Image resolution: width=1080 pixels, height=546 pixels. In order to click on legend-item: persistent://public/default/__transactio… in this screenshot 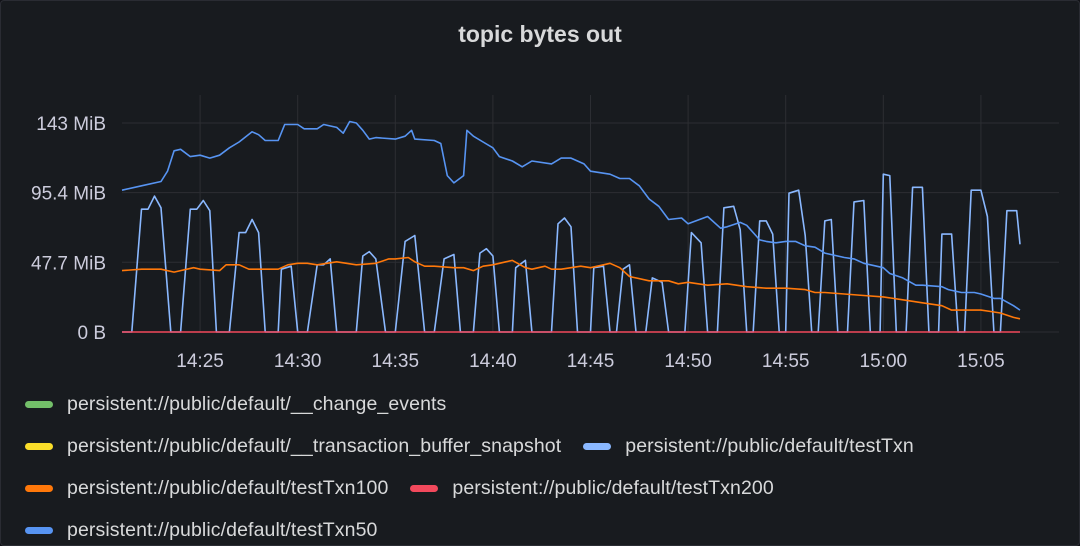, I will do `click(293, 446)`.